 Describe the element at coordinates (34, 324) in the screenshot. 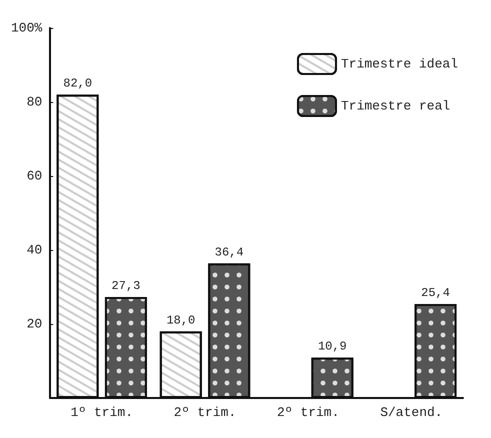

I see `y-tick-label: 20` at that location.